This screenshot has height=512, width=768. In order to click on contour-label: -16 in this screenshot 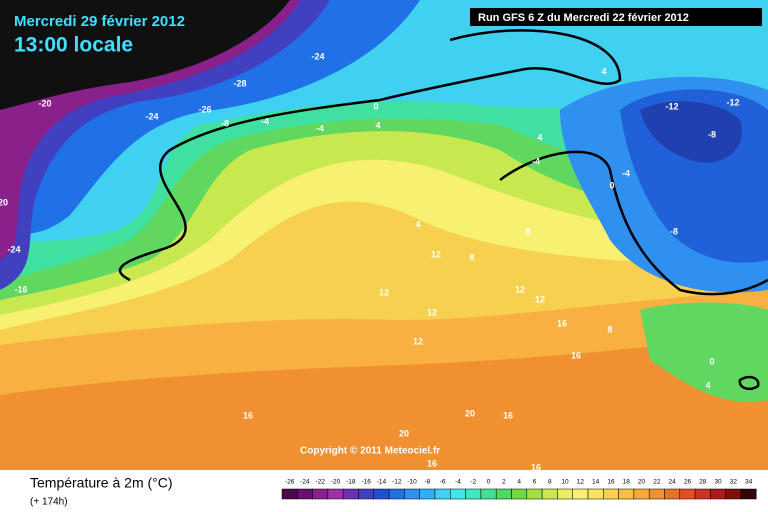, I will do `click(20, 289)`.